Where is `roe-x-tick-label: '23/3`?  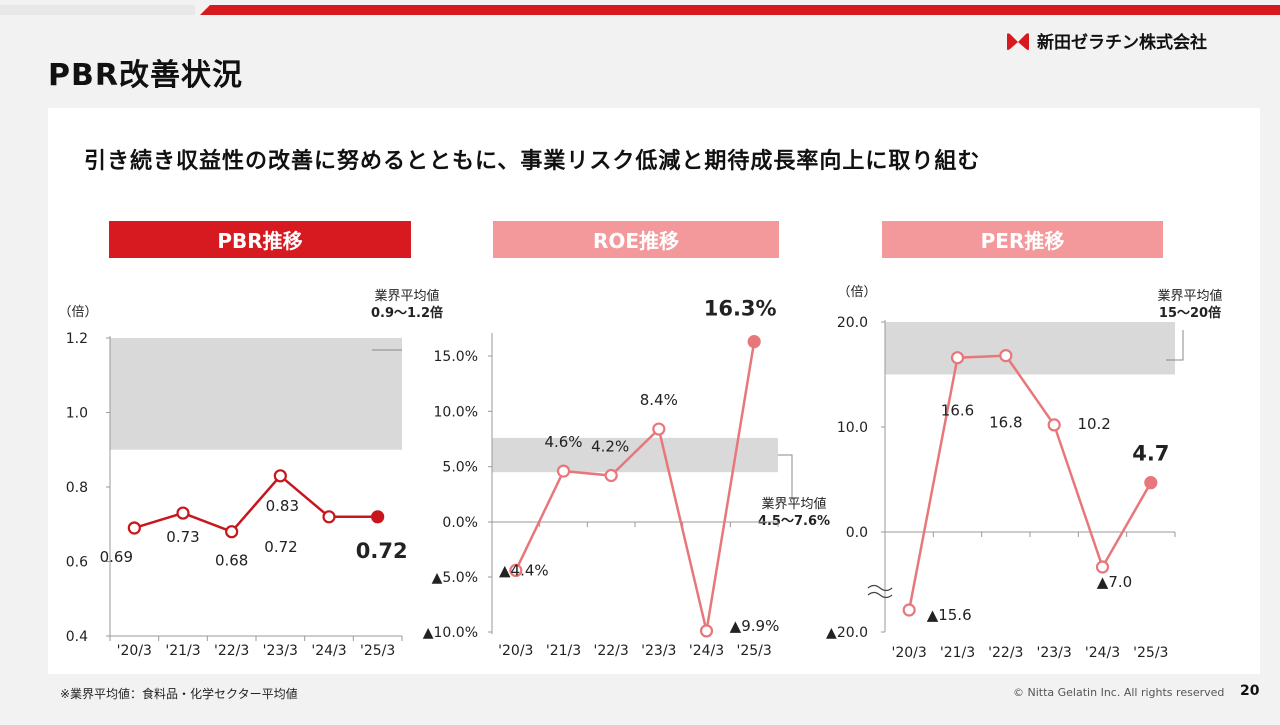
roe-x-tick-label: '23/3 is located at coordinates (658, 651).